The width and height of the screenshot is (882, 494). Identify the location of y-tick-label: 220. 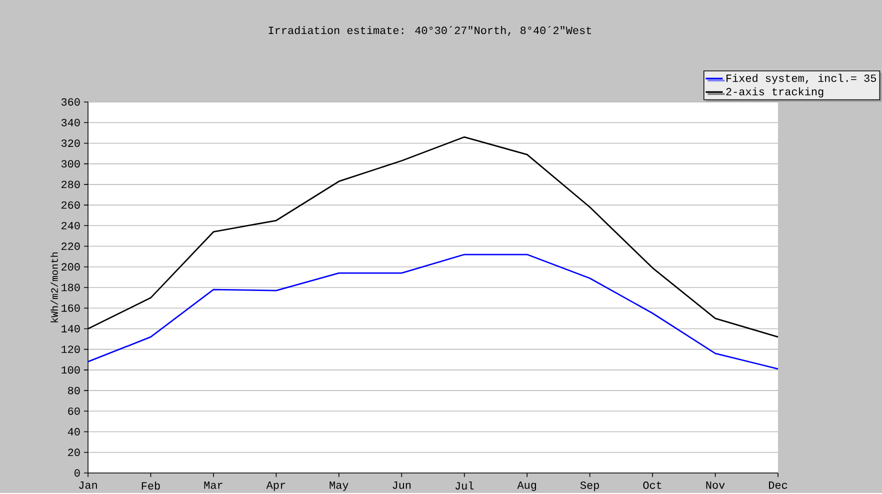
(71, 246).